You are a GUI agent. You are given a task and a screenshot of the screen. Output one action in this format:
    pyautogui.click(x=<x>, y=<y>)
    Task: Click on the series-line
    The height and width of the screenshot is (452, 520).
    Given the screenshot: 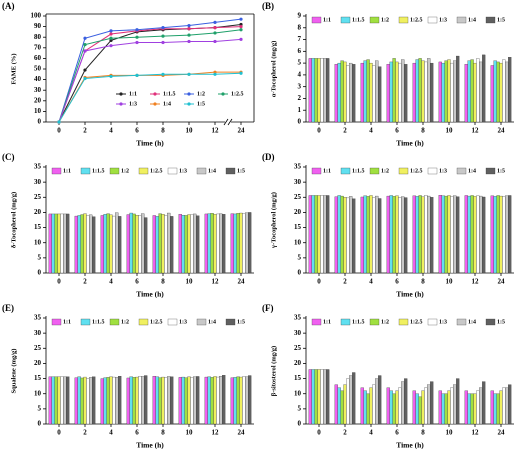 What is the action you would take?
    pyautogui.click(x=150, y=97)
    